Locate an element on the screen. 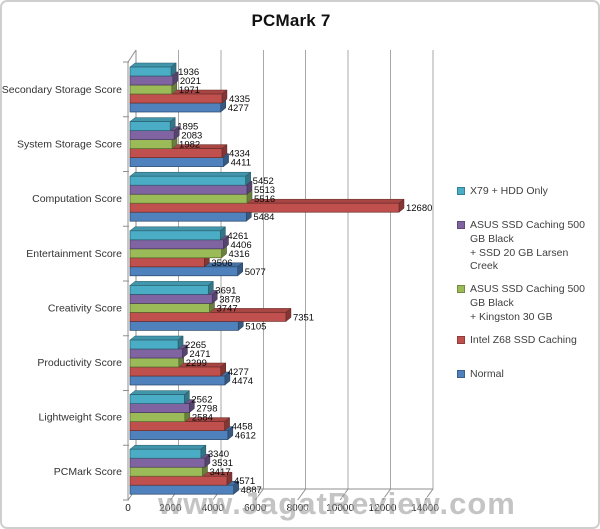 This screenshot has height=529, width=600. bar-value-label: 3531 is located at coordinates (222, 463).